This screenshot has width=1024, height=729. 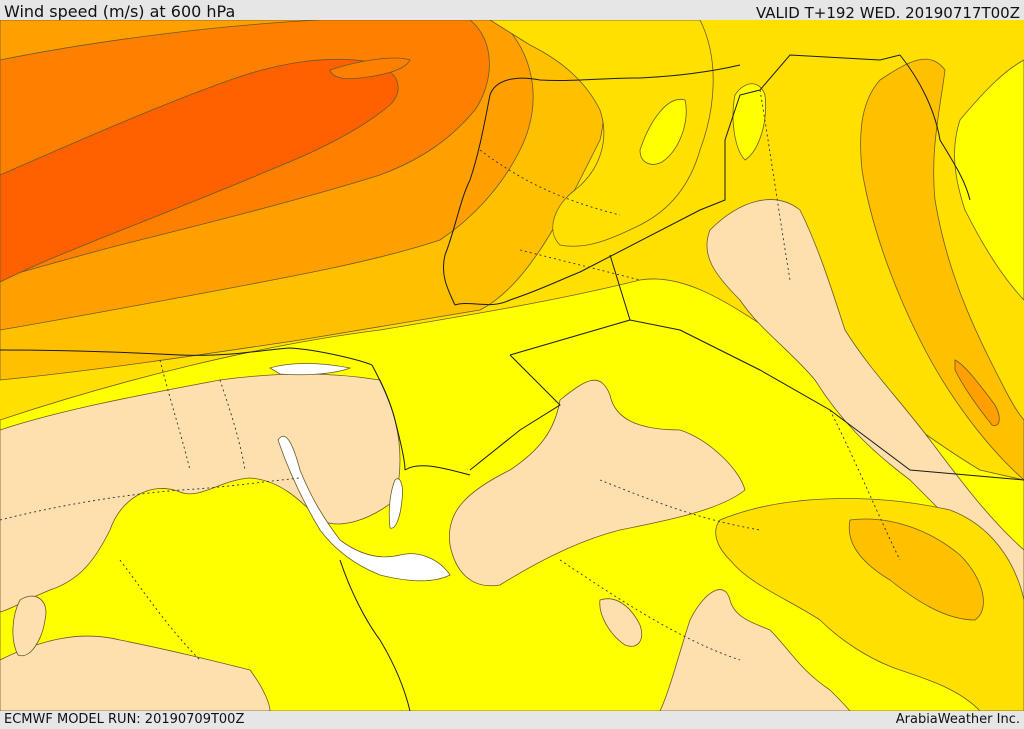 I want to click on field-level-4-east, so click(x=942, y=269).